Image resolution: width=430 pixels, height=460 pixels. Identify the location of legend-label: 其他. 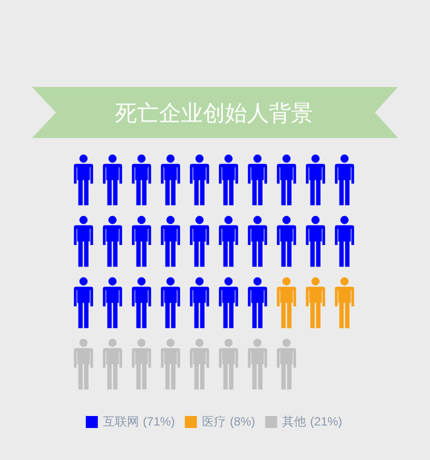
(294, 421).